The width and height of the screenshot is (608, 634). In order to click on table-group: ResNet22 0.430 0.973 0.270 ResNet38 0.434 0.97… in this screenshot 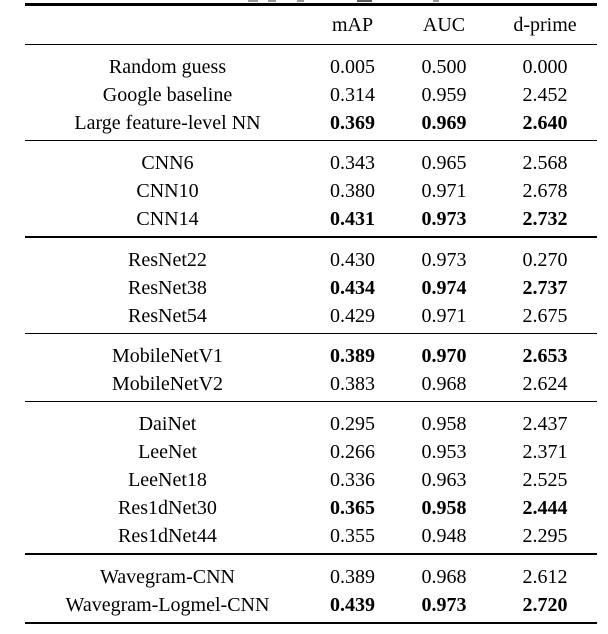, I will do `click(311, 285)`.